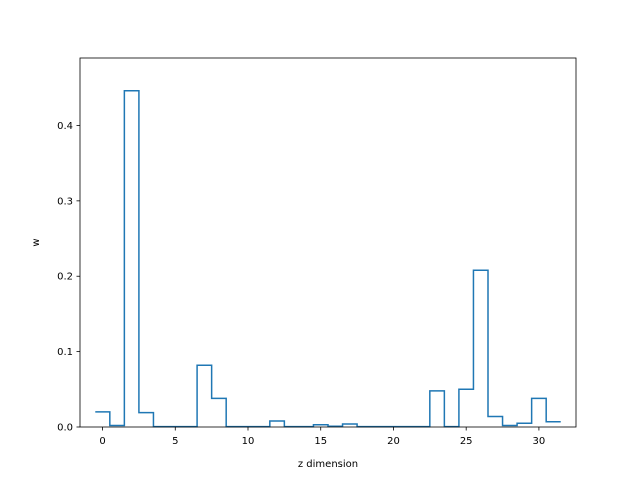 The height and width of the screenshot is (480, 640). I want to click on x-axis-ticks: 0 5 10 15 20 25 30, so click(322, 437).